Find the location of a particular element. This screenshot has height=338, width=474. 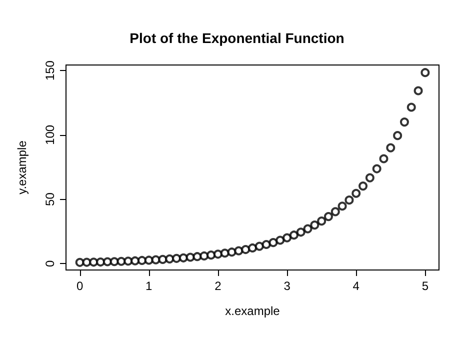

y-tick-label: 0 is located at coordinates (50, 264).